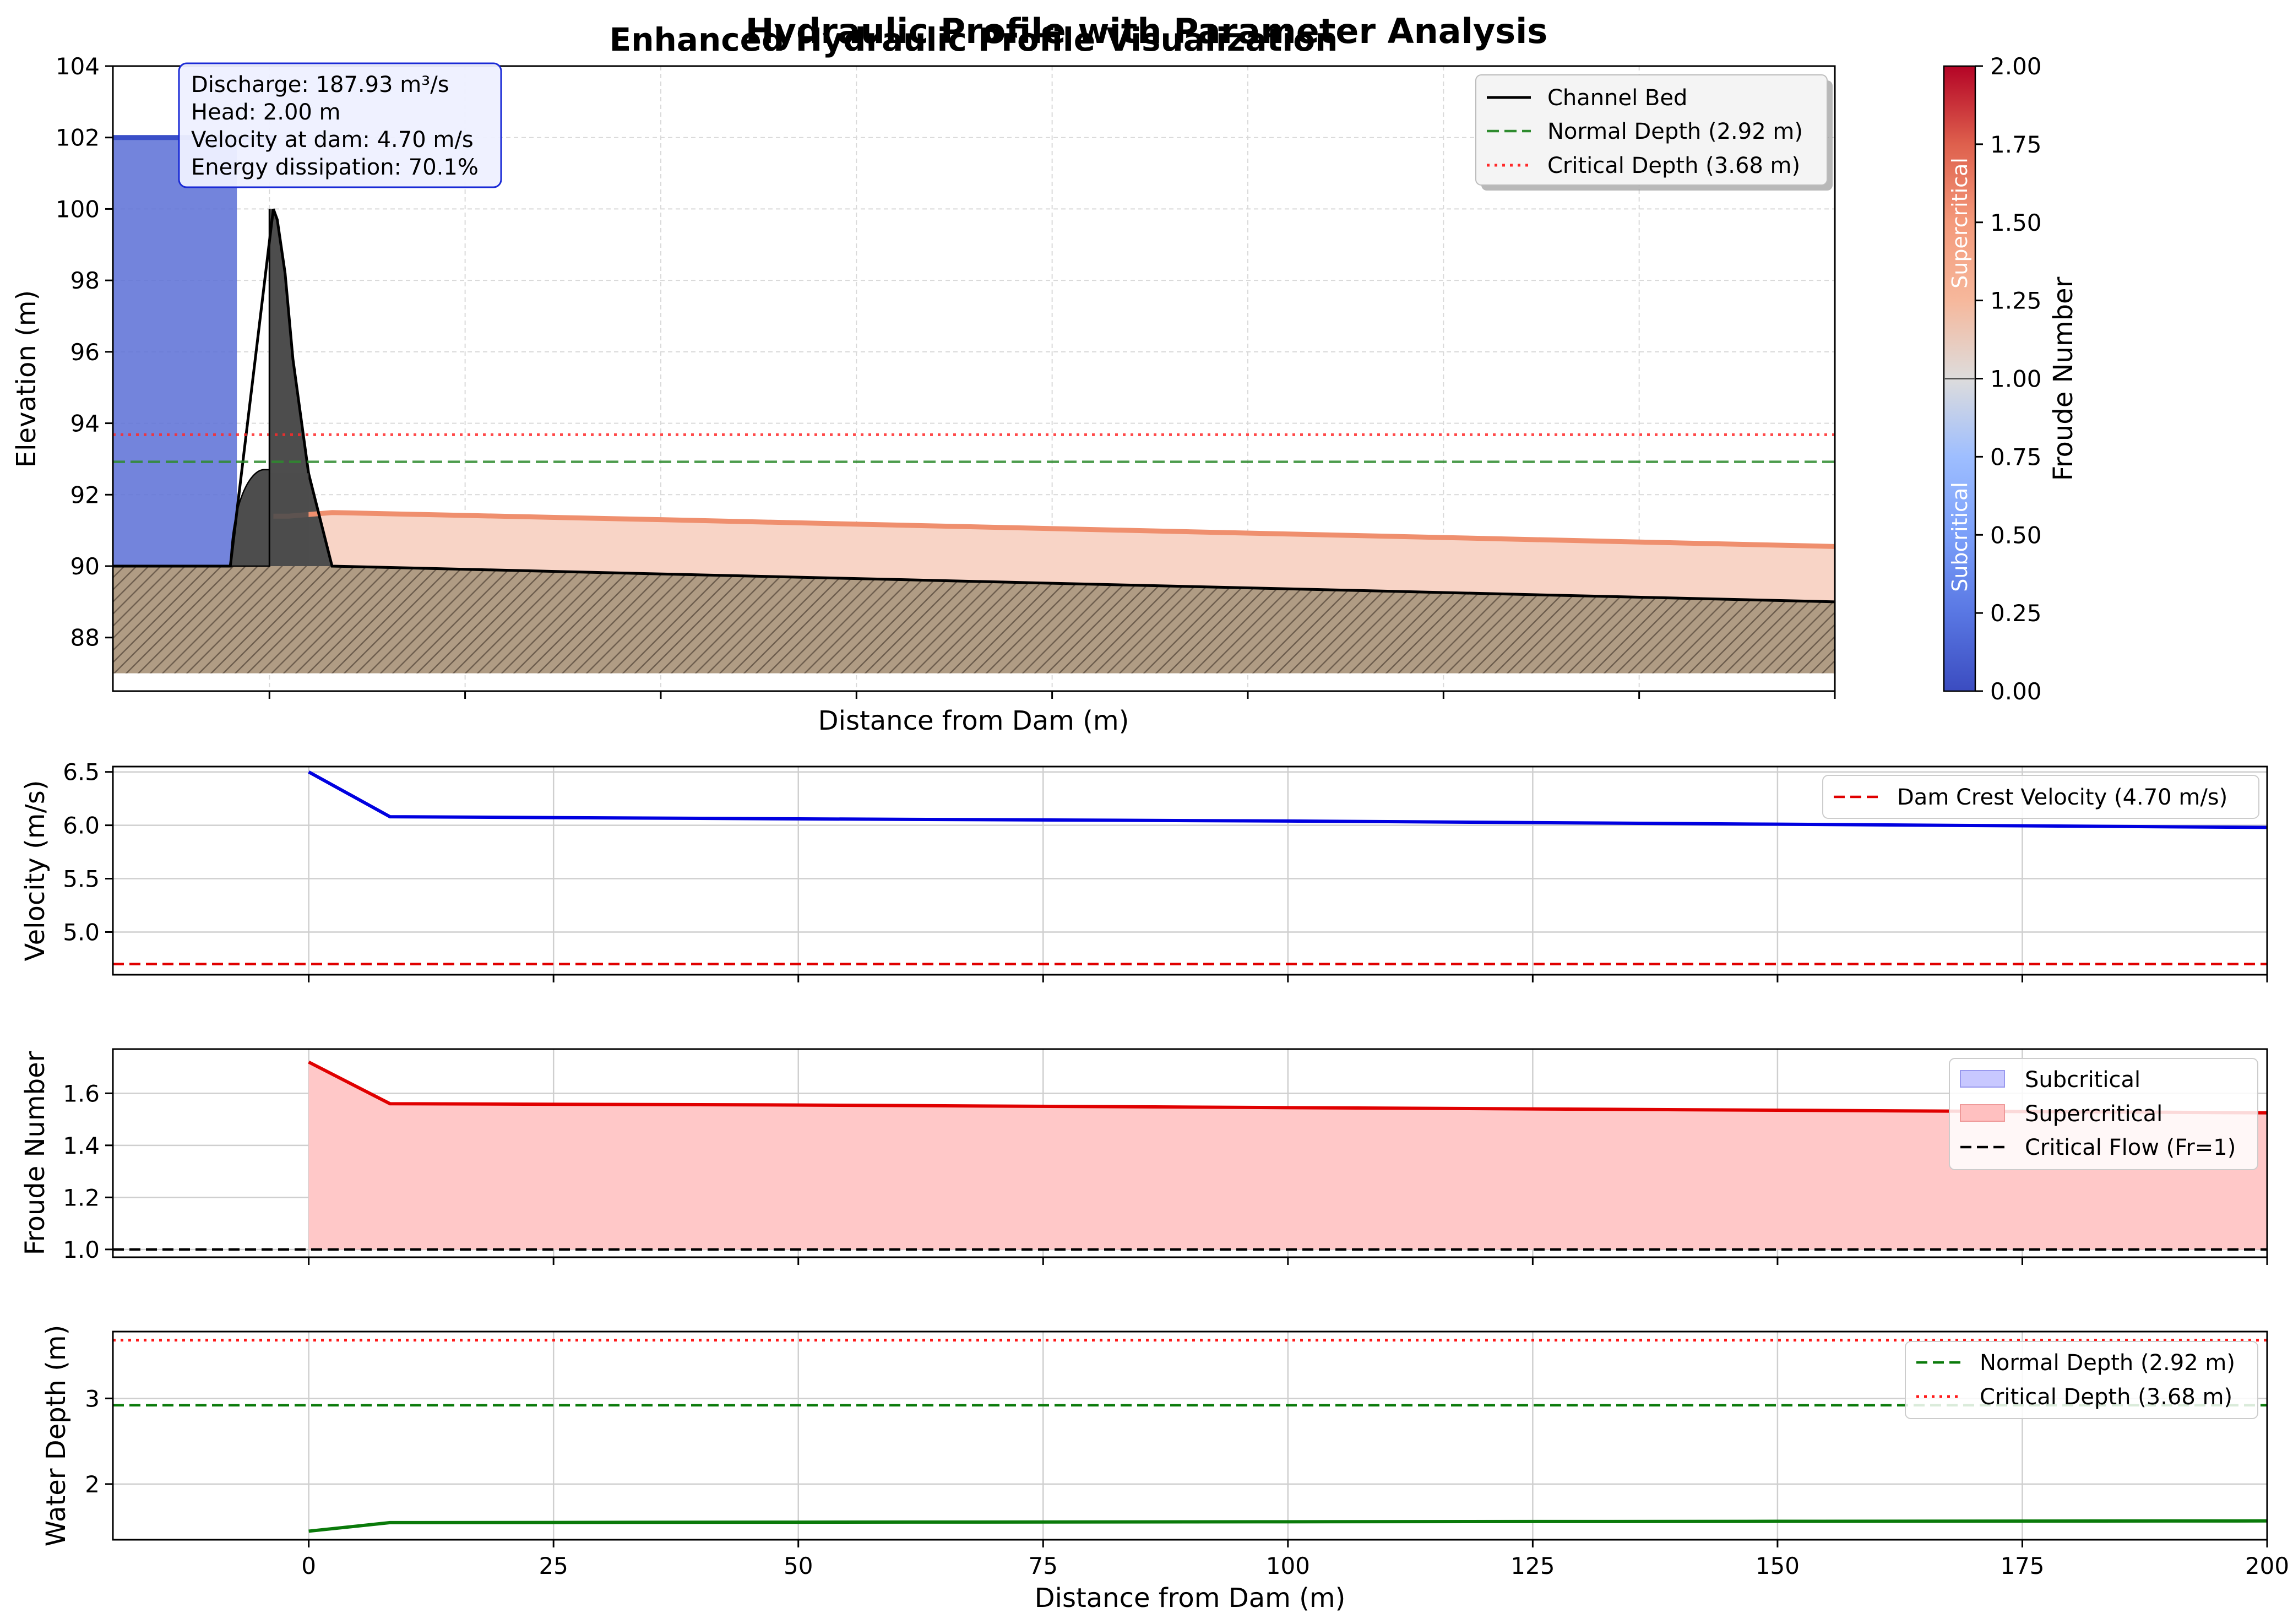 This screenshot has height=1624, width=2293. I want to click on velocity-legend: Dam Crest Velocity (4.70 m/s), so click(2040, 797).